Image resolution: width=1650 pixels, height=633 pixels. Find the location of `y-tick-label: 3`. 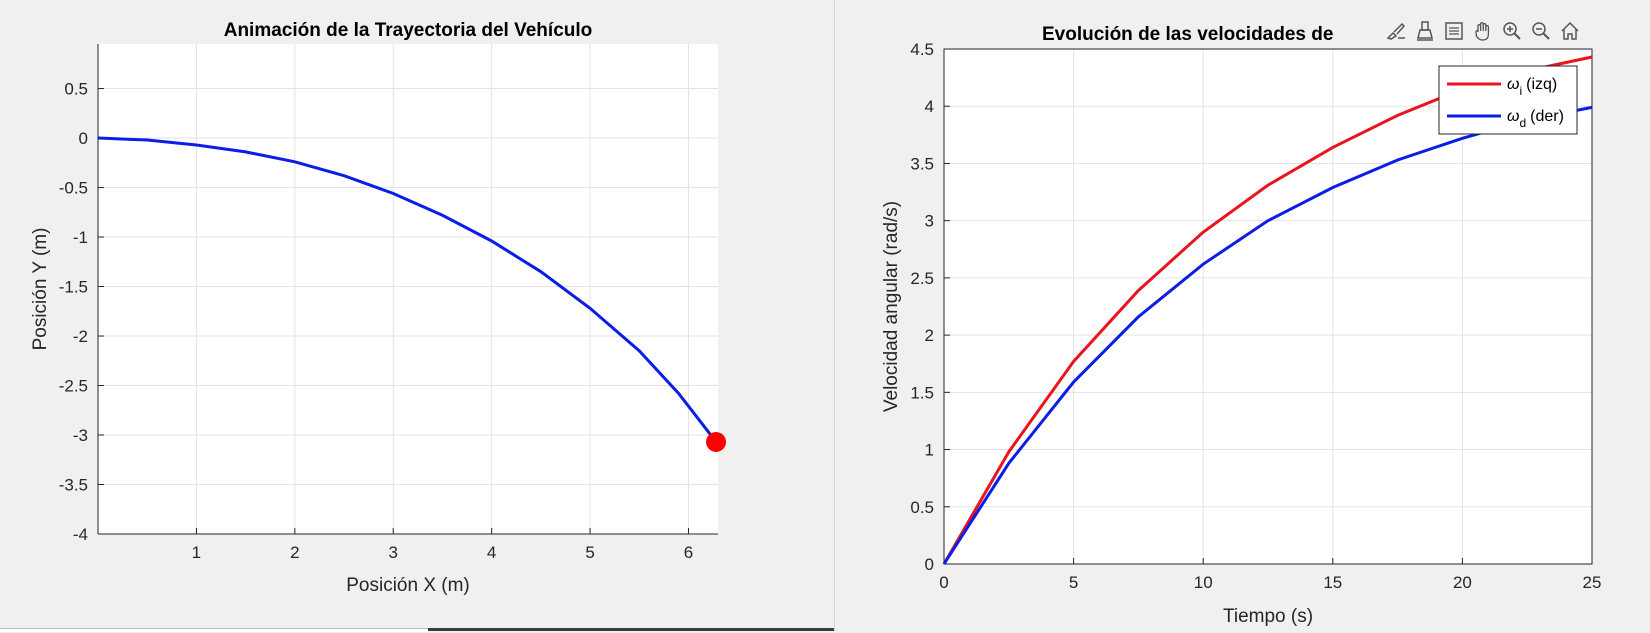

y-tick-label: 3 is located at coordinates (929, 221).